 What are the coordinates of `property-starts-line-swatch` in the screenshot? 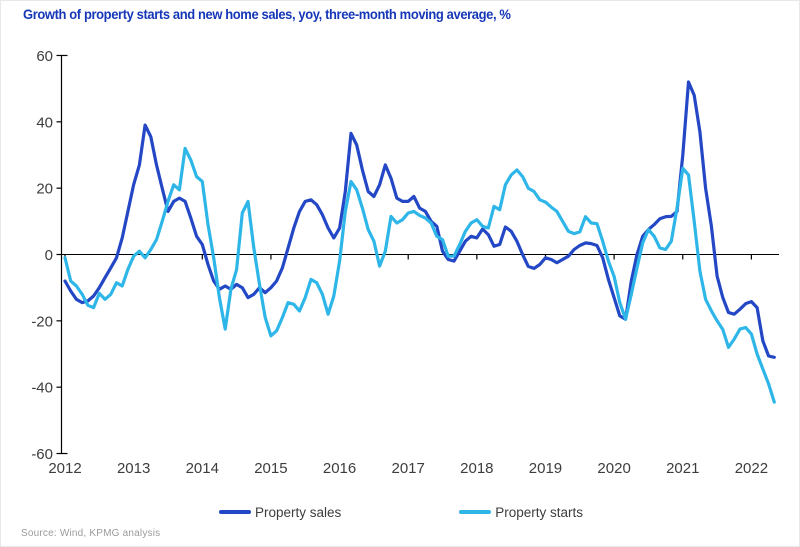 It's located at (475, 512).